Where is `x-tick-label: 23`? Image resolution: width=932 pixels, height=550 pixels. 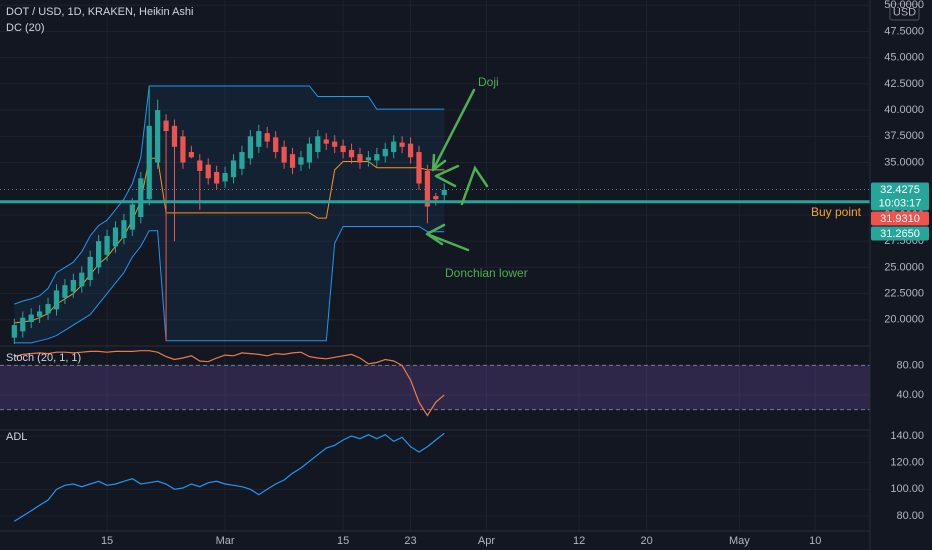
x-tick-label: 23 is located at coordinates (410, 541).